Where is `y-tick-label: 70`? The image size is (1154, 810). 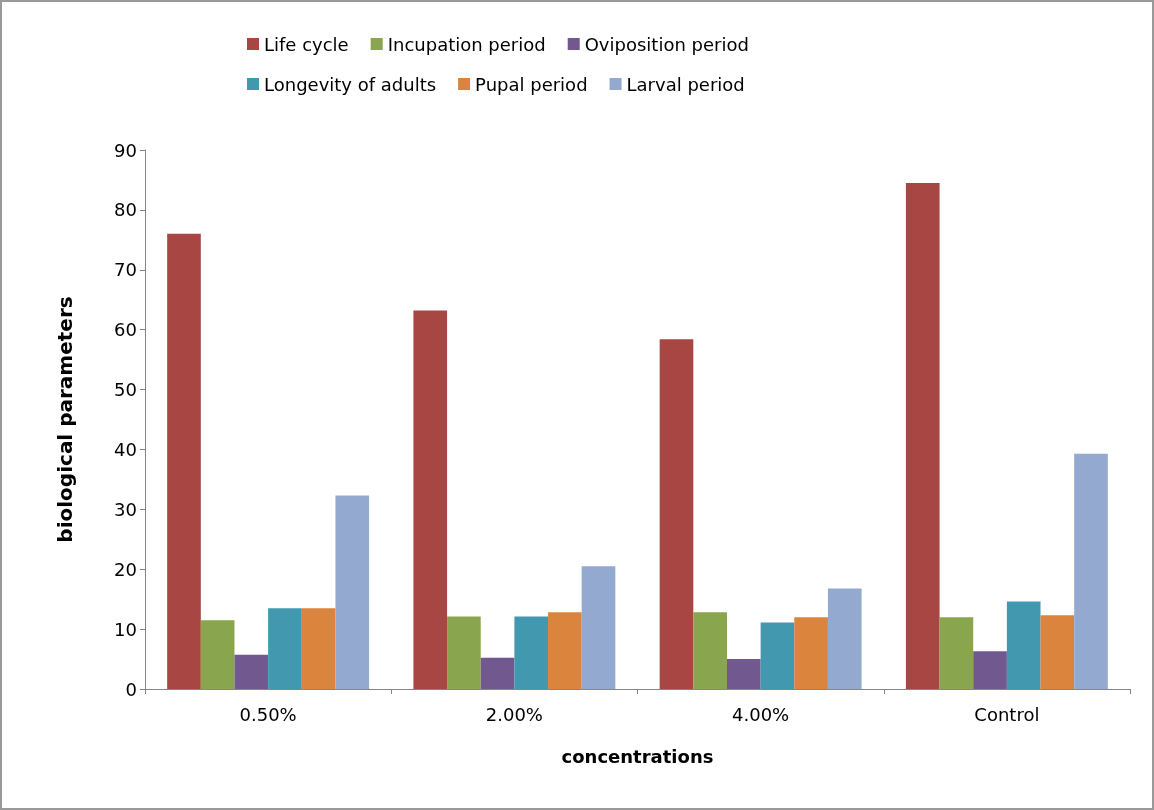 y-tick-label: 70 is located at coordinates (125, 270).